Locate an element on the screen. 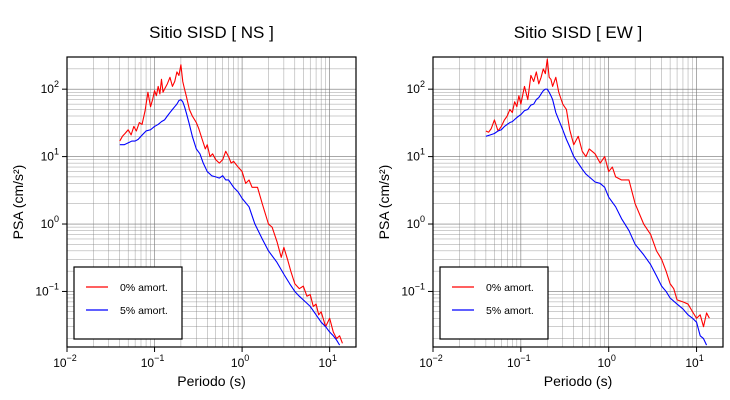 The image size is (730, 400). legend-ew: 0% amort. 5% amort. is located at coordinates (494, 303).